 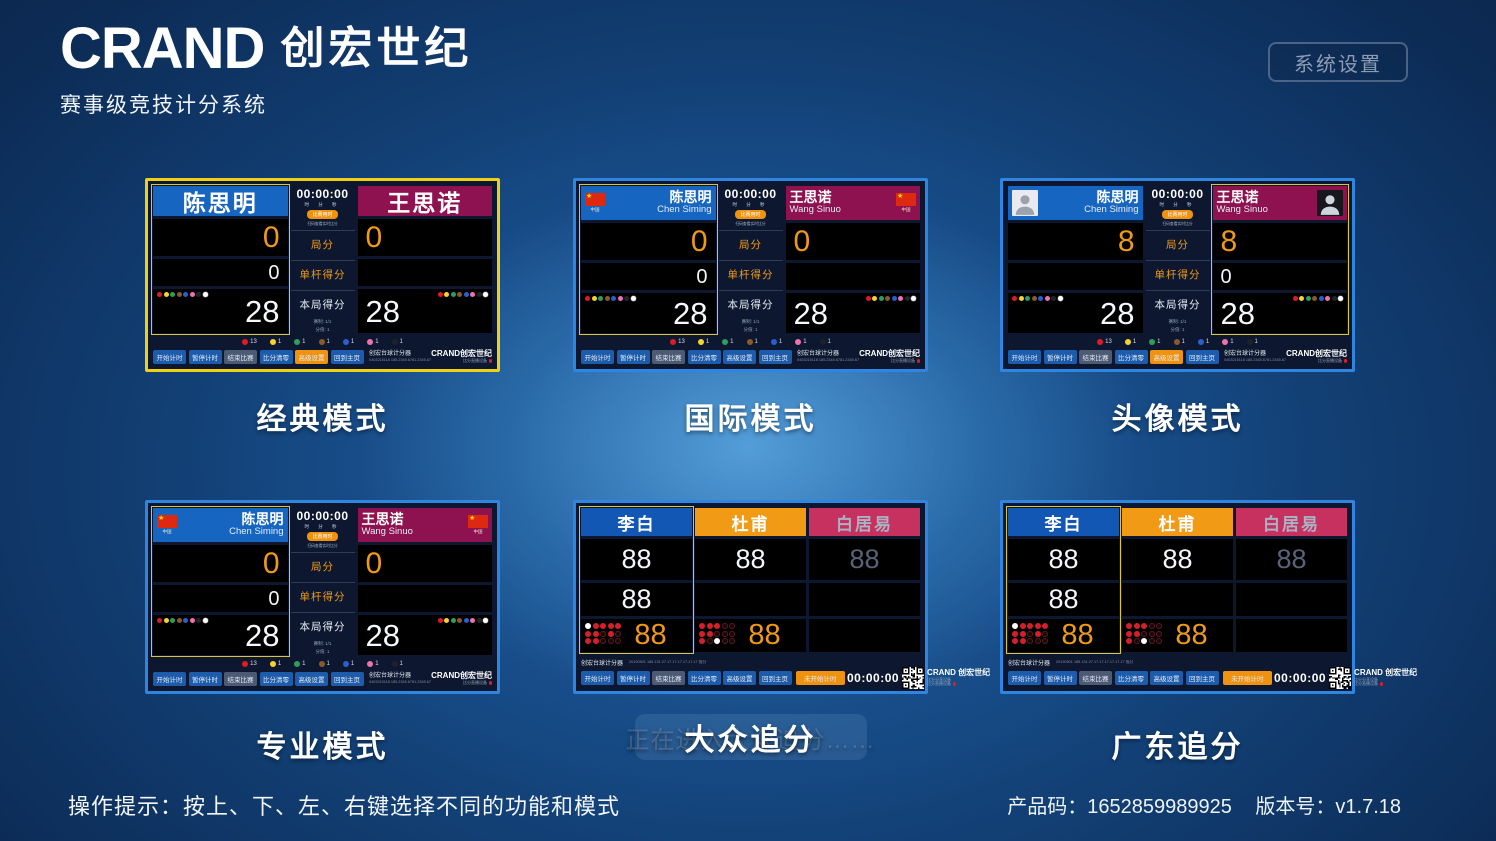 I want to click on match-timer: 00:00:00, so click(x=322, y=194).